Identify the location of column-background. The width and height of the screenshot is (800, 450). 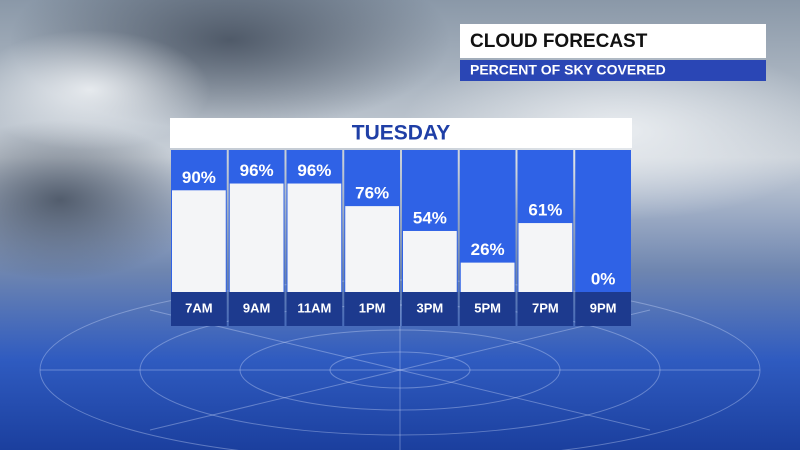
(603, 221).